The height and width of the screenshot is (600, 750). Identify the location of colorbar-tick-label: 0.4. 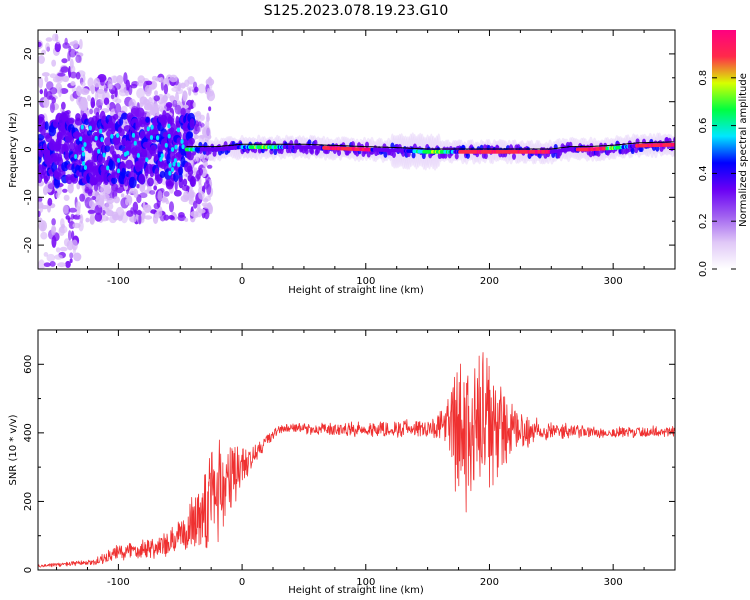
(703, 173).